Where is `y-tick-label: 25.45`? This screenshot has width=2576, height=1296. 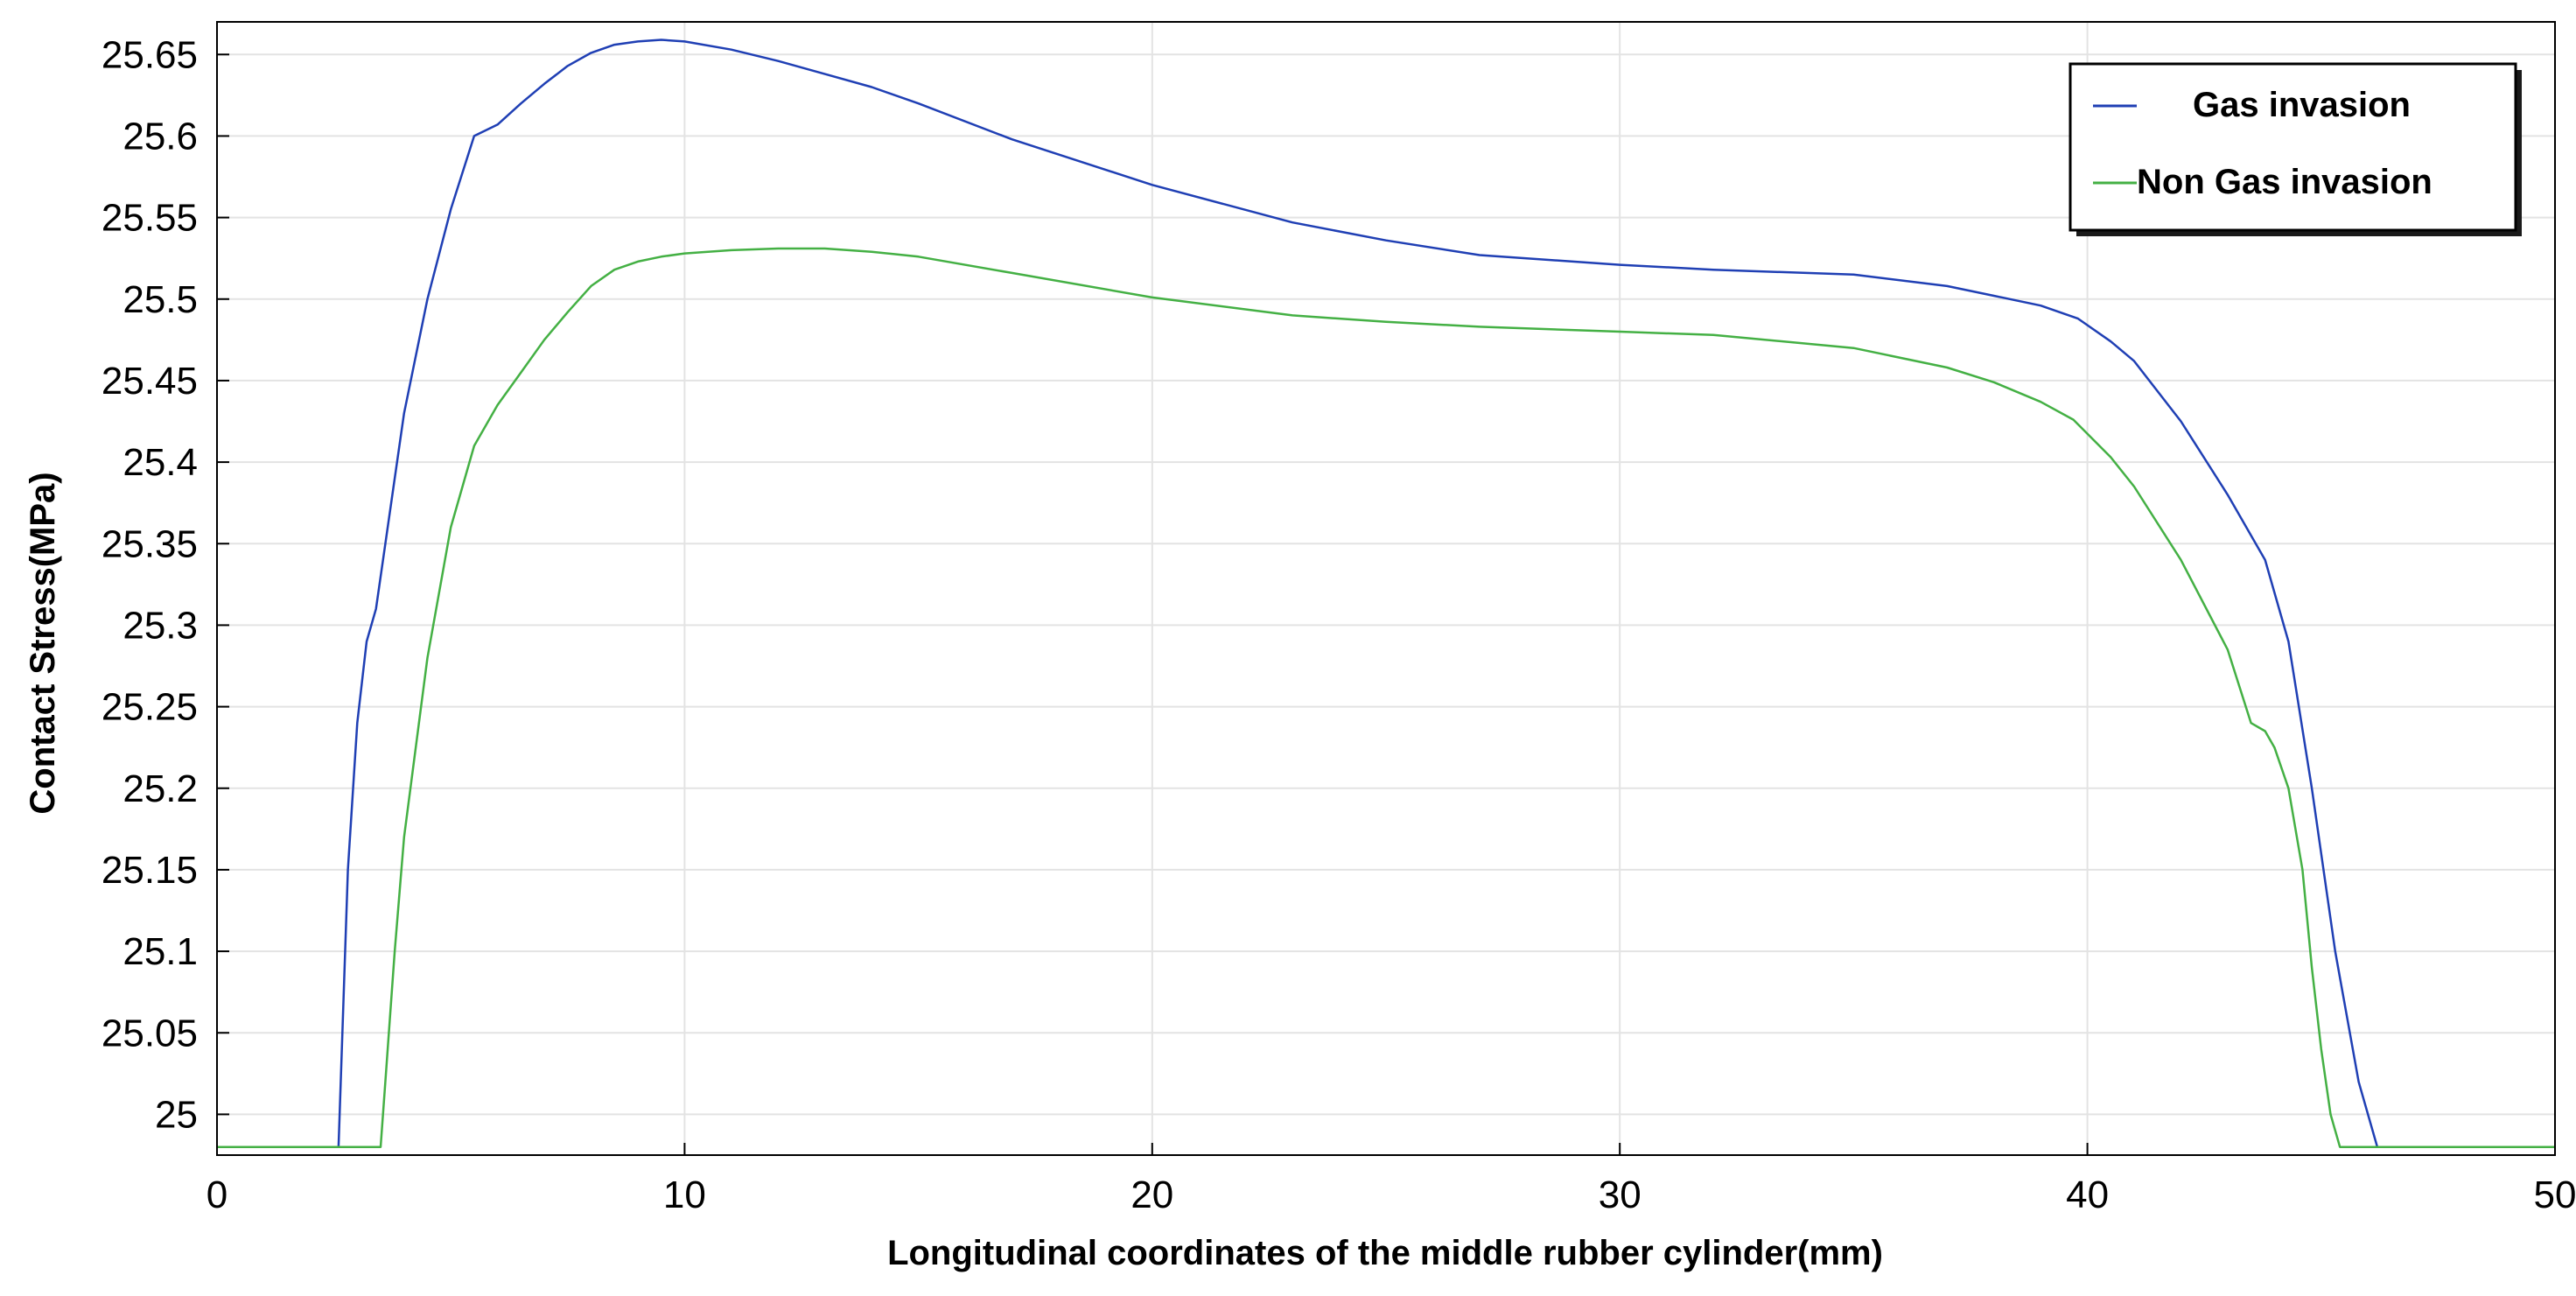
y-tick-label: 25.45 is located at coordinates (150, 381).